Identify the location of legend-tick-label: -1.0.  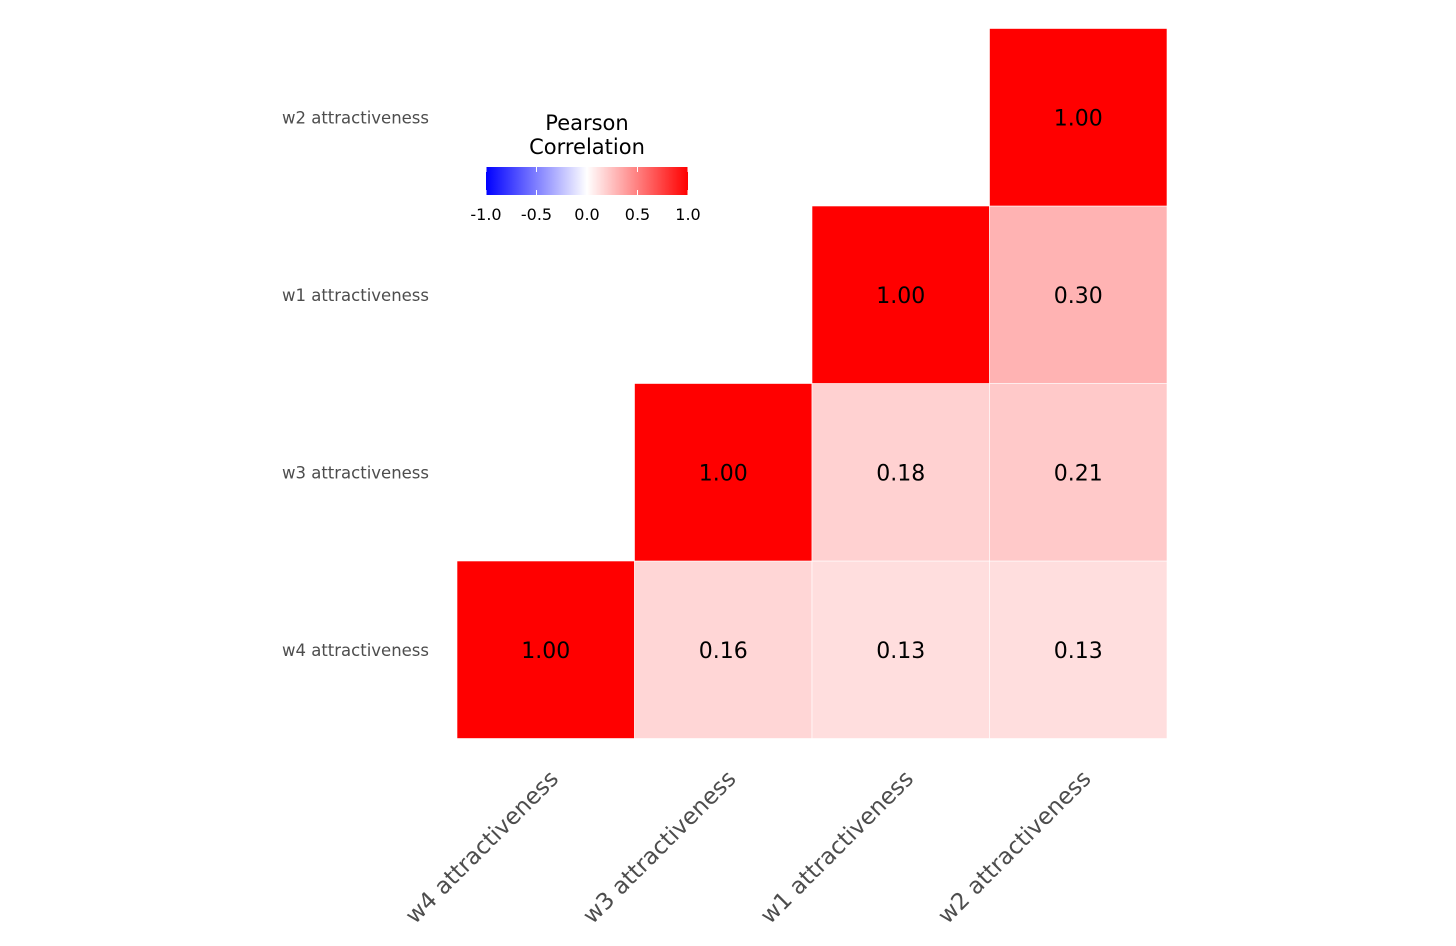
(485, 214).